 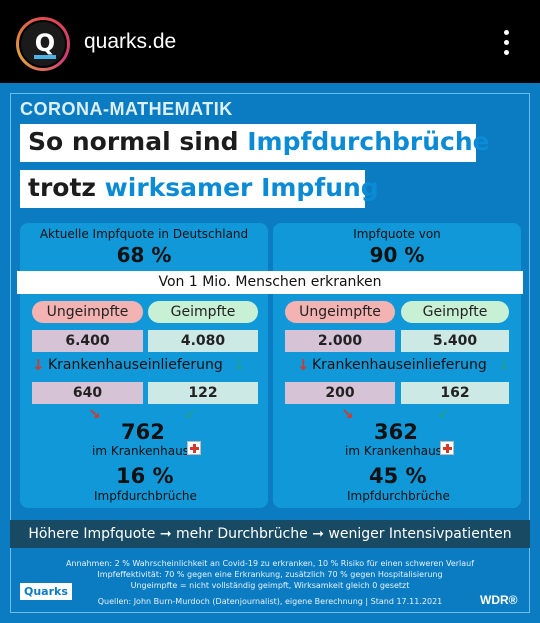 What do you see at coordinates (46, 591) in the screenshot?
I see `quarks-logo: Quarks` at bounding box center [46, 591].